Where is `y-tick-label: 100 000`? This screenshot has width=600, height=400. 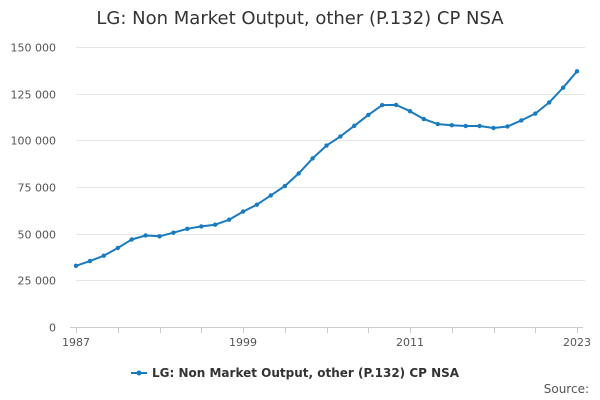
y-tick-label: 100 000 is located at coordinates (34, 141).